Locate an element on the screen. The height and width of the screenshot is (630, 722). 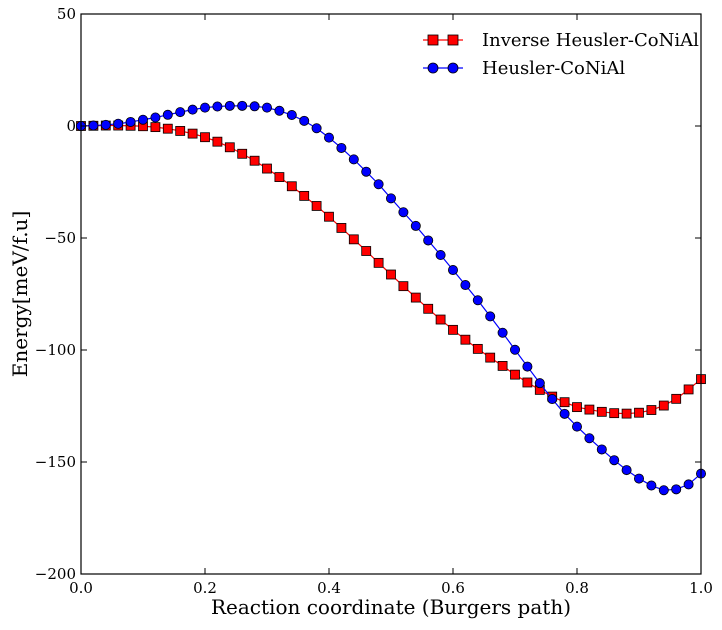
x-axis-label: Reaction coordinate (Burgers path) is located at coordinates (391, 607).